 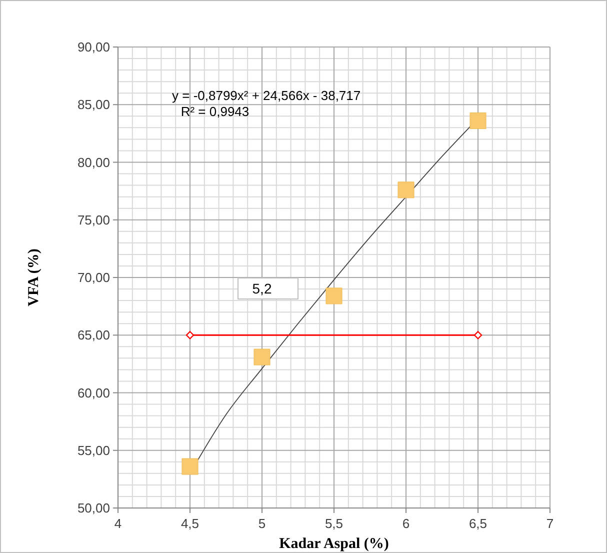 I want to click on y-tick-label: 50,00, so click(x=93, y=508).